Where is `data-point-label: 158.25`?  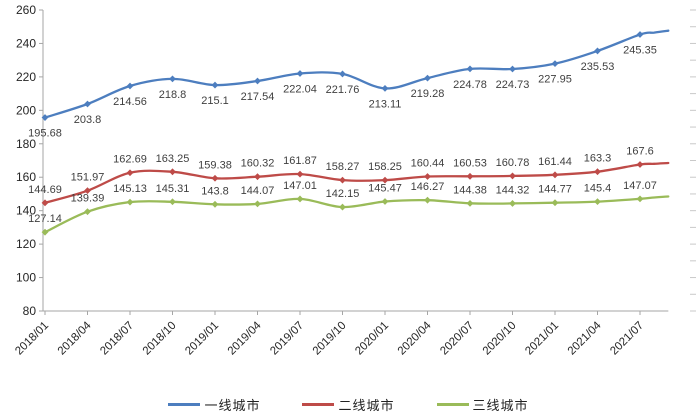 data-point-label: 158.25 is located at coordinates (385, 167).